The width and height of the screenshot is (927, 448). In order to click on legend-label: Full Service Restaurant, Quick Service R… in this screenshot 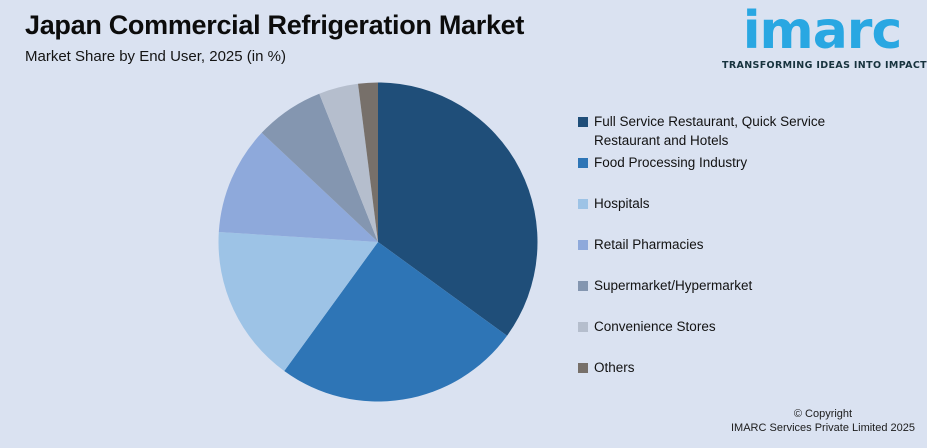, I will do `click(710, 131)`.